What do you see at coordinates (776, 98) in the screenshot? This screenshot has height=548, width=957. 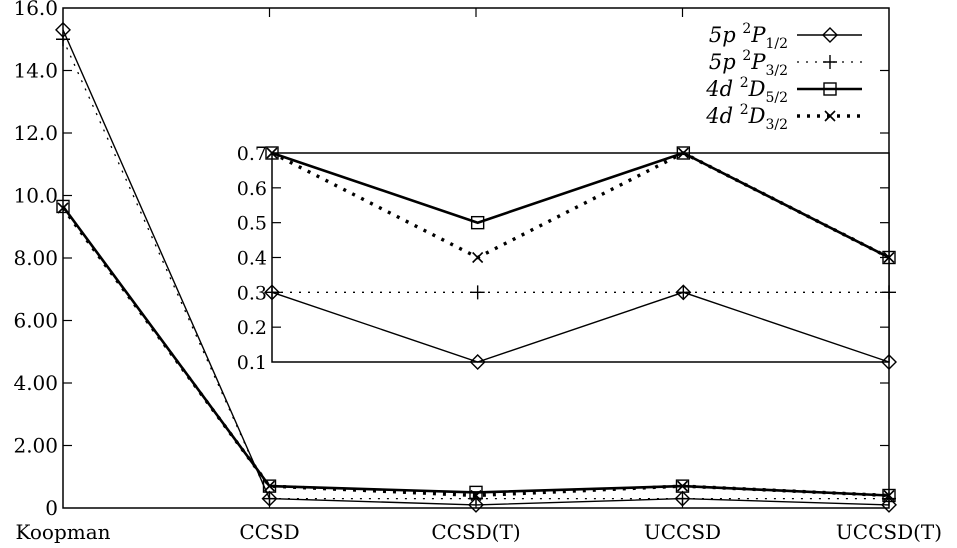 I see `legend-subscript: 5/2` at bounding box center [776, 98].